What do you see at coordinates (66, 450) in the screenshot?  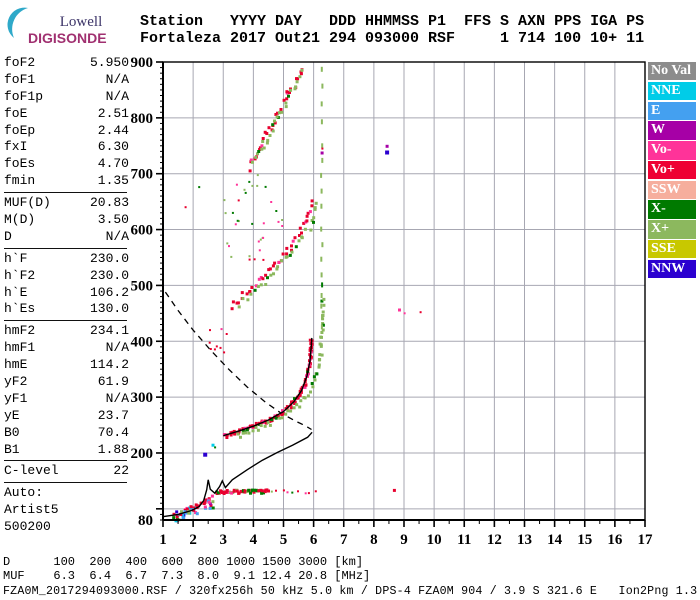 I see `param-row: B1 1.88` at bounding box center [66, 450].